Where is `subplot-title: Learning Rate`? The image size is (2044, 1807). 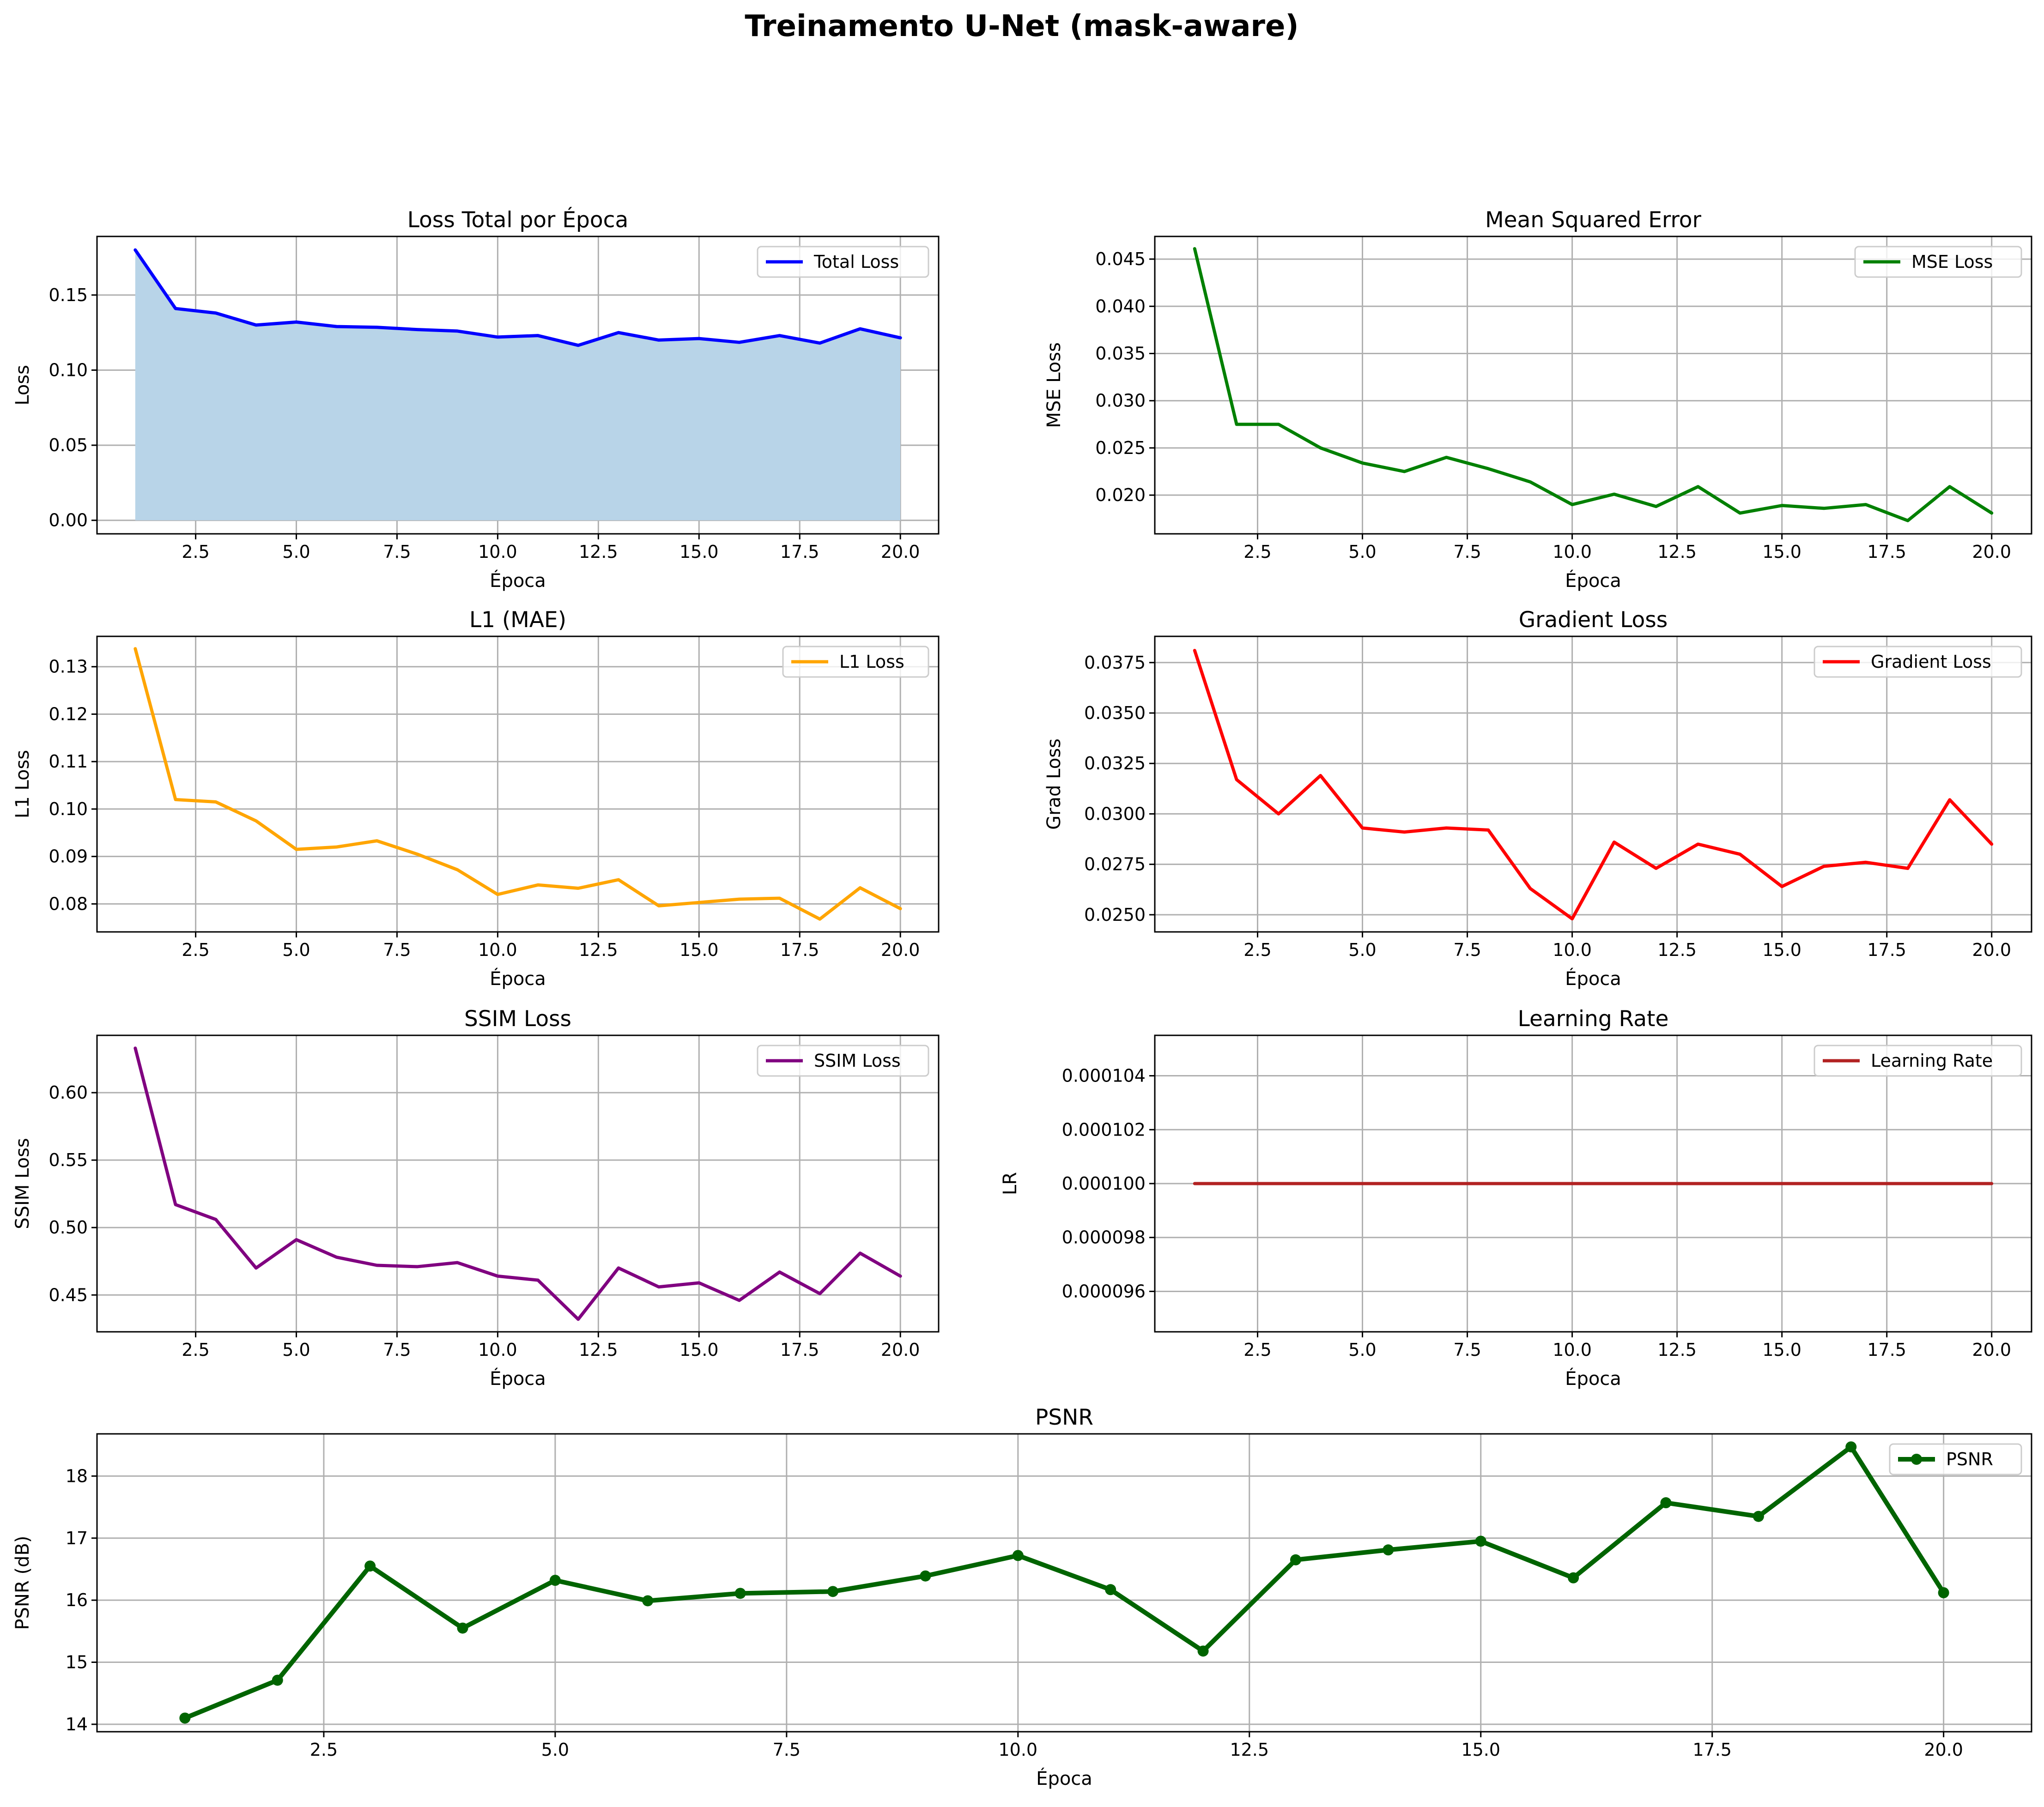
subplot-title: Learning Rate is located at coordinates (1594, 1019).